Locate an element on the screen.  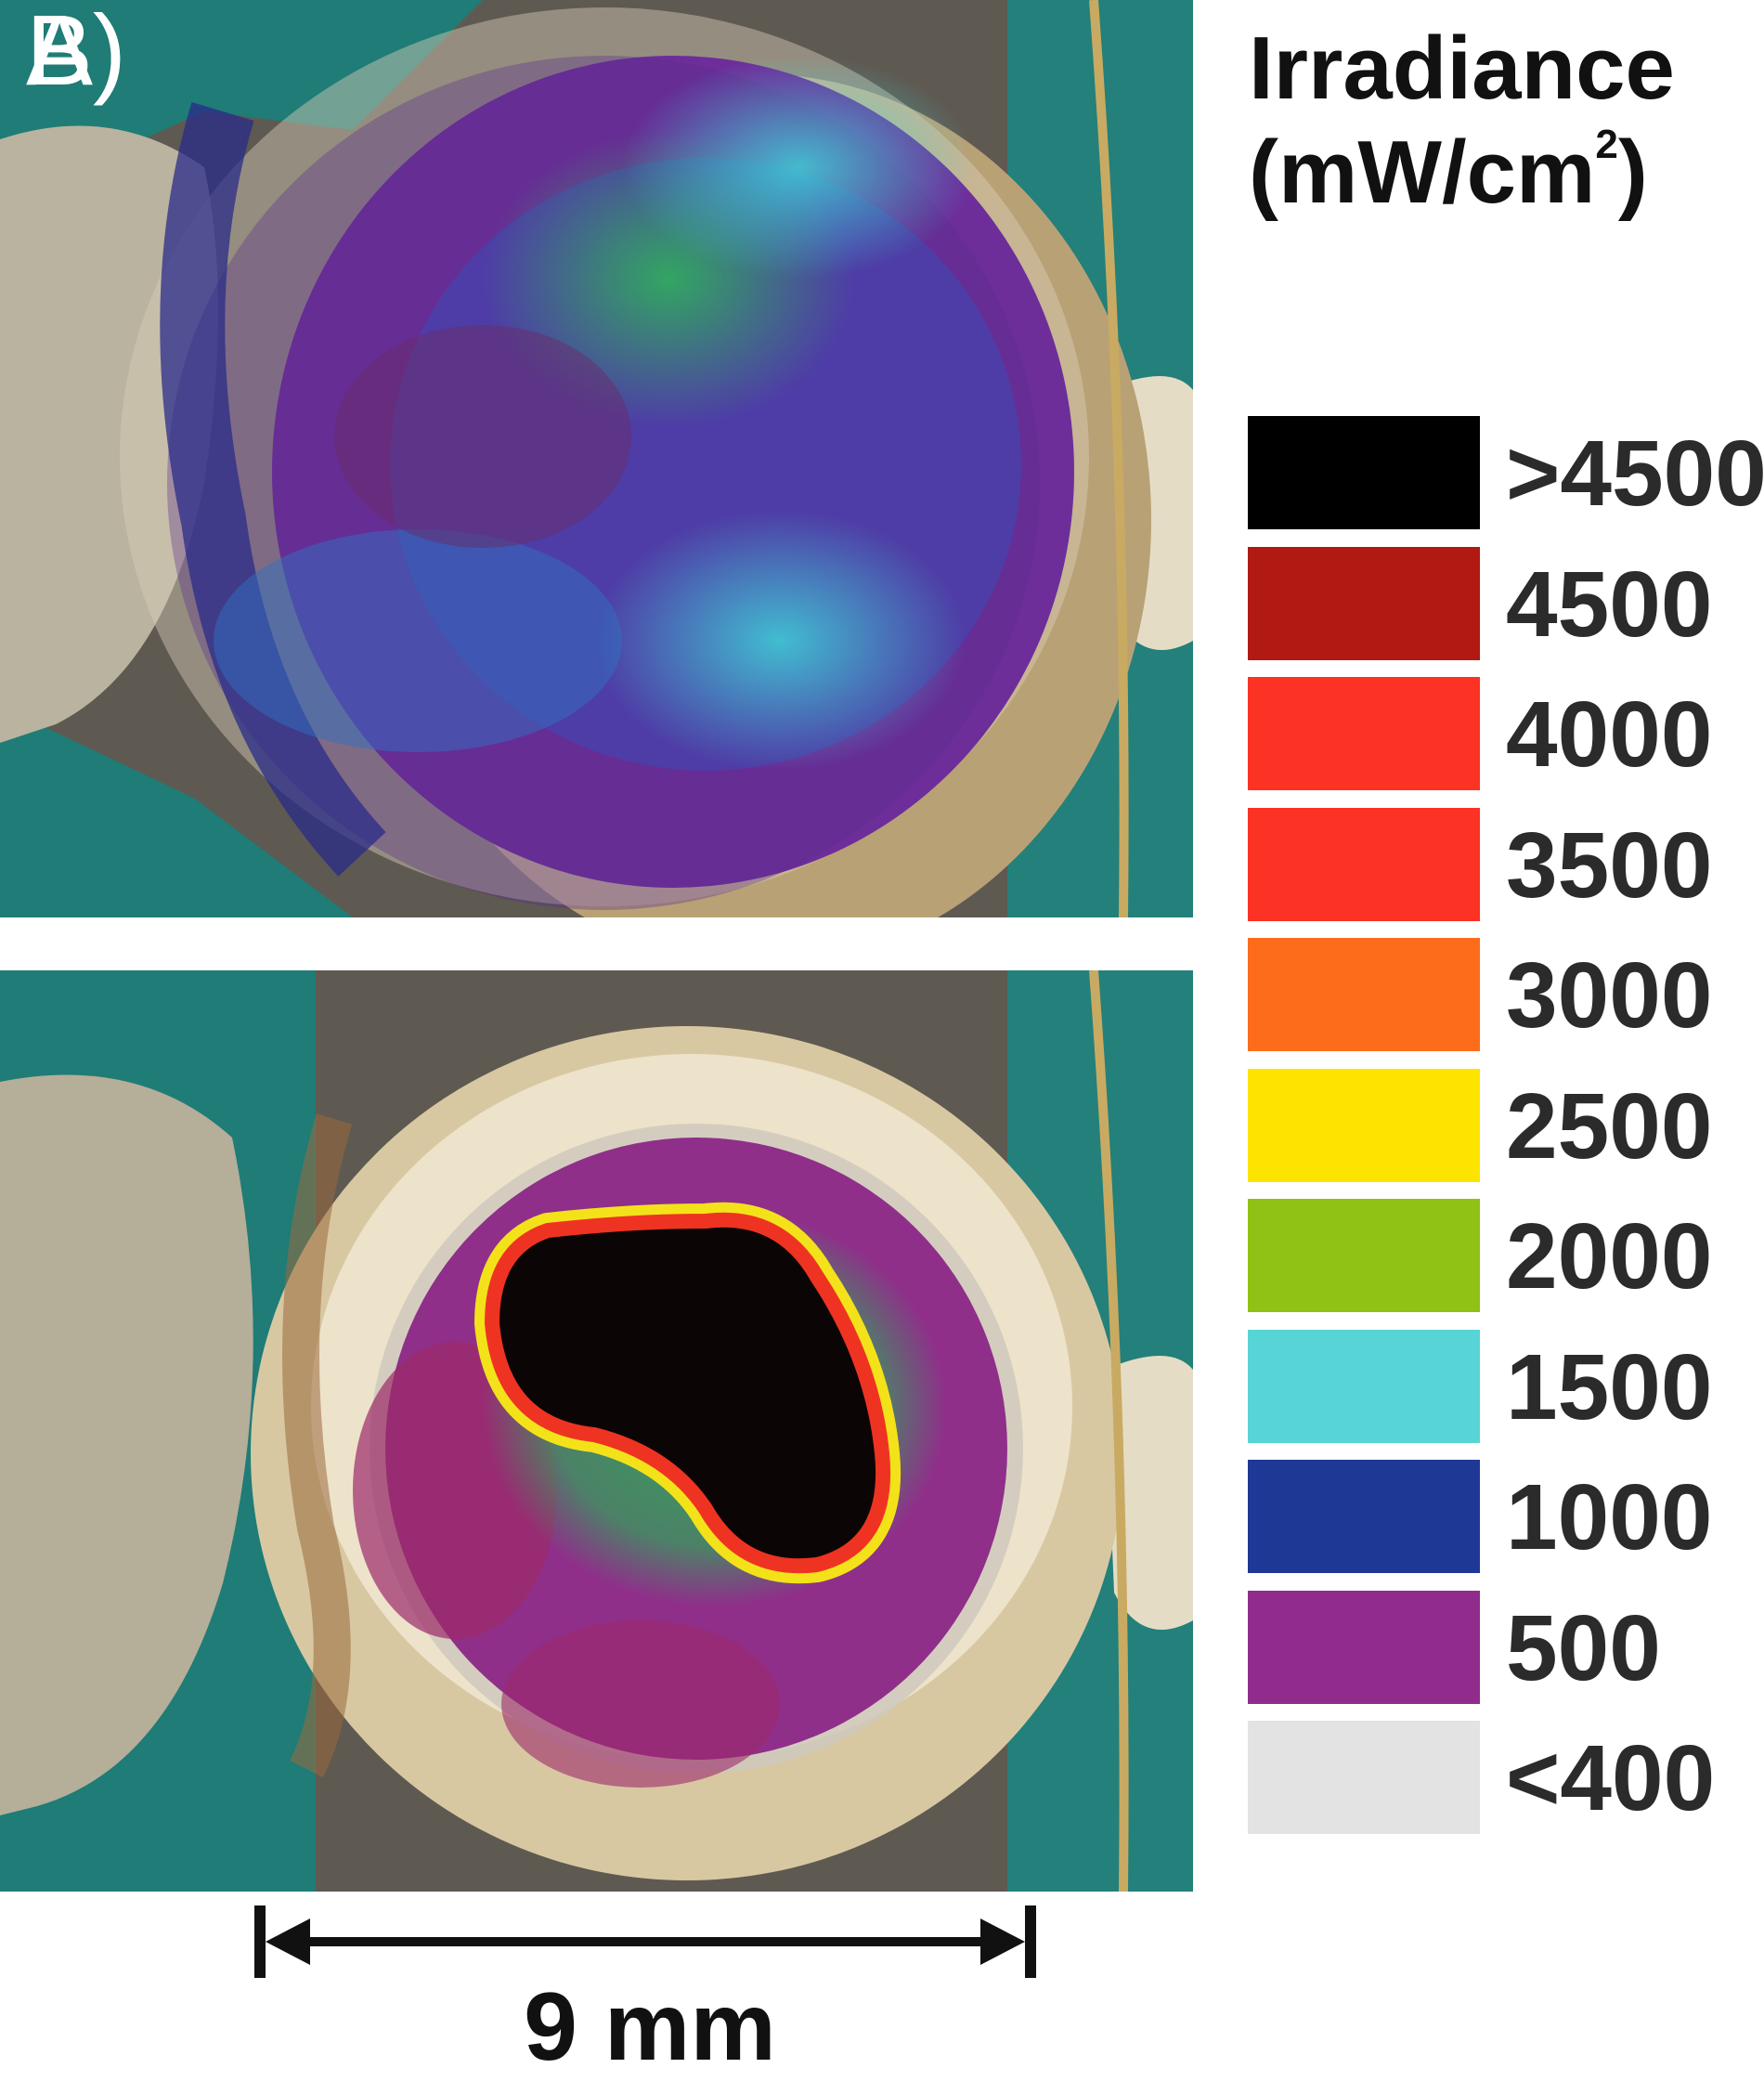
legend-item: 1000 is located at coordinates (1506, 1525).